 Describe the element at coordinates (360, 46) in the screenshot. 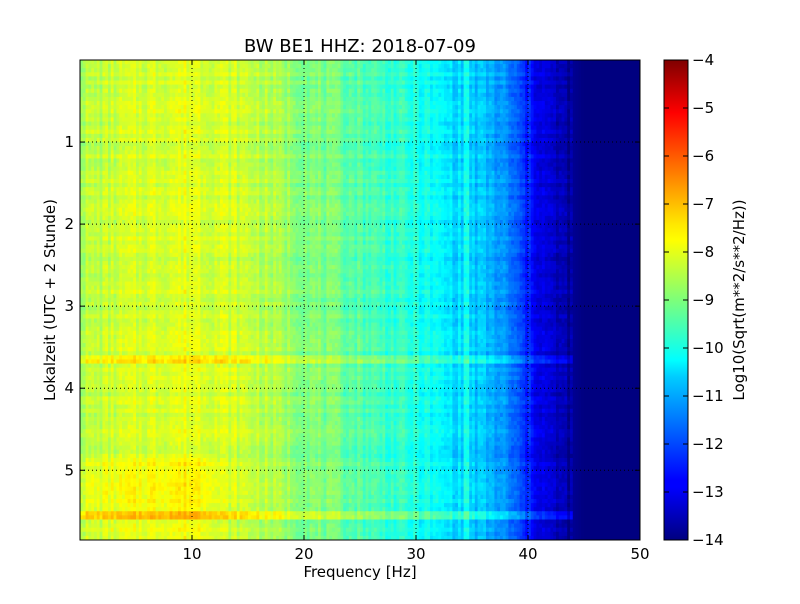

I see `chart-title: BW BE1 HHZ: 2018-07-09` at that location.